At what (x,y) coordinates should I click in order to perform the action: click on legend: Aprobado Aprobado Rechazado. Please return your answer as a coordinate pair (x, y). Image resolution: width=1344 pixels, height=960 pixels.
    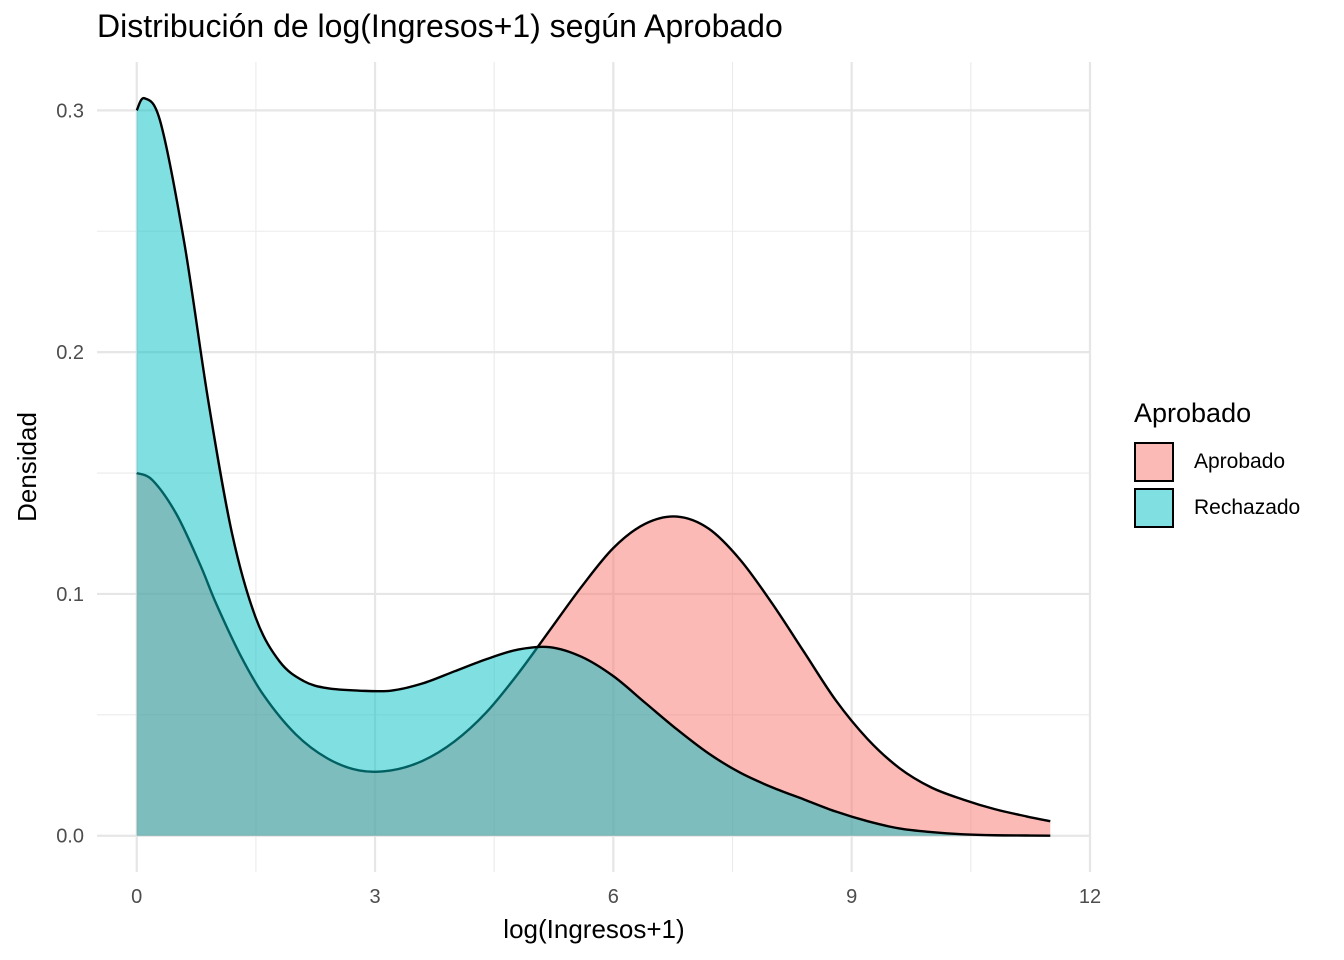
    Looking at the image, I should click on (1217, 464).